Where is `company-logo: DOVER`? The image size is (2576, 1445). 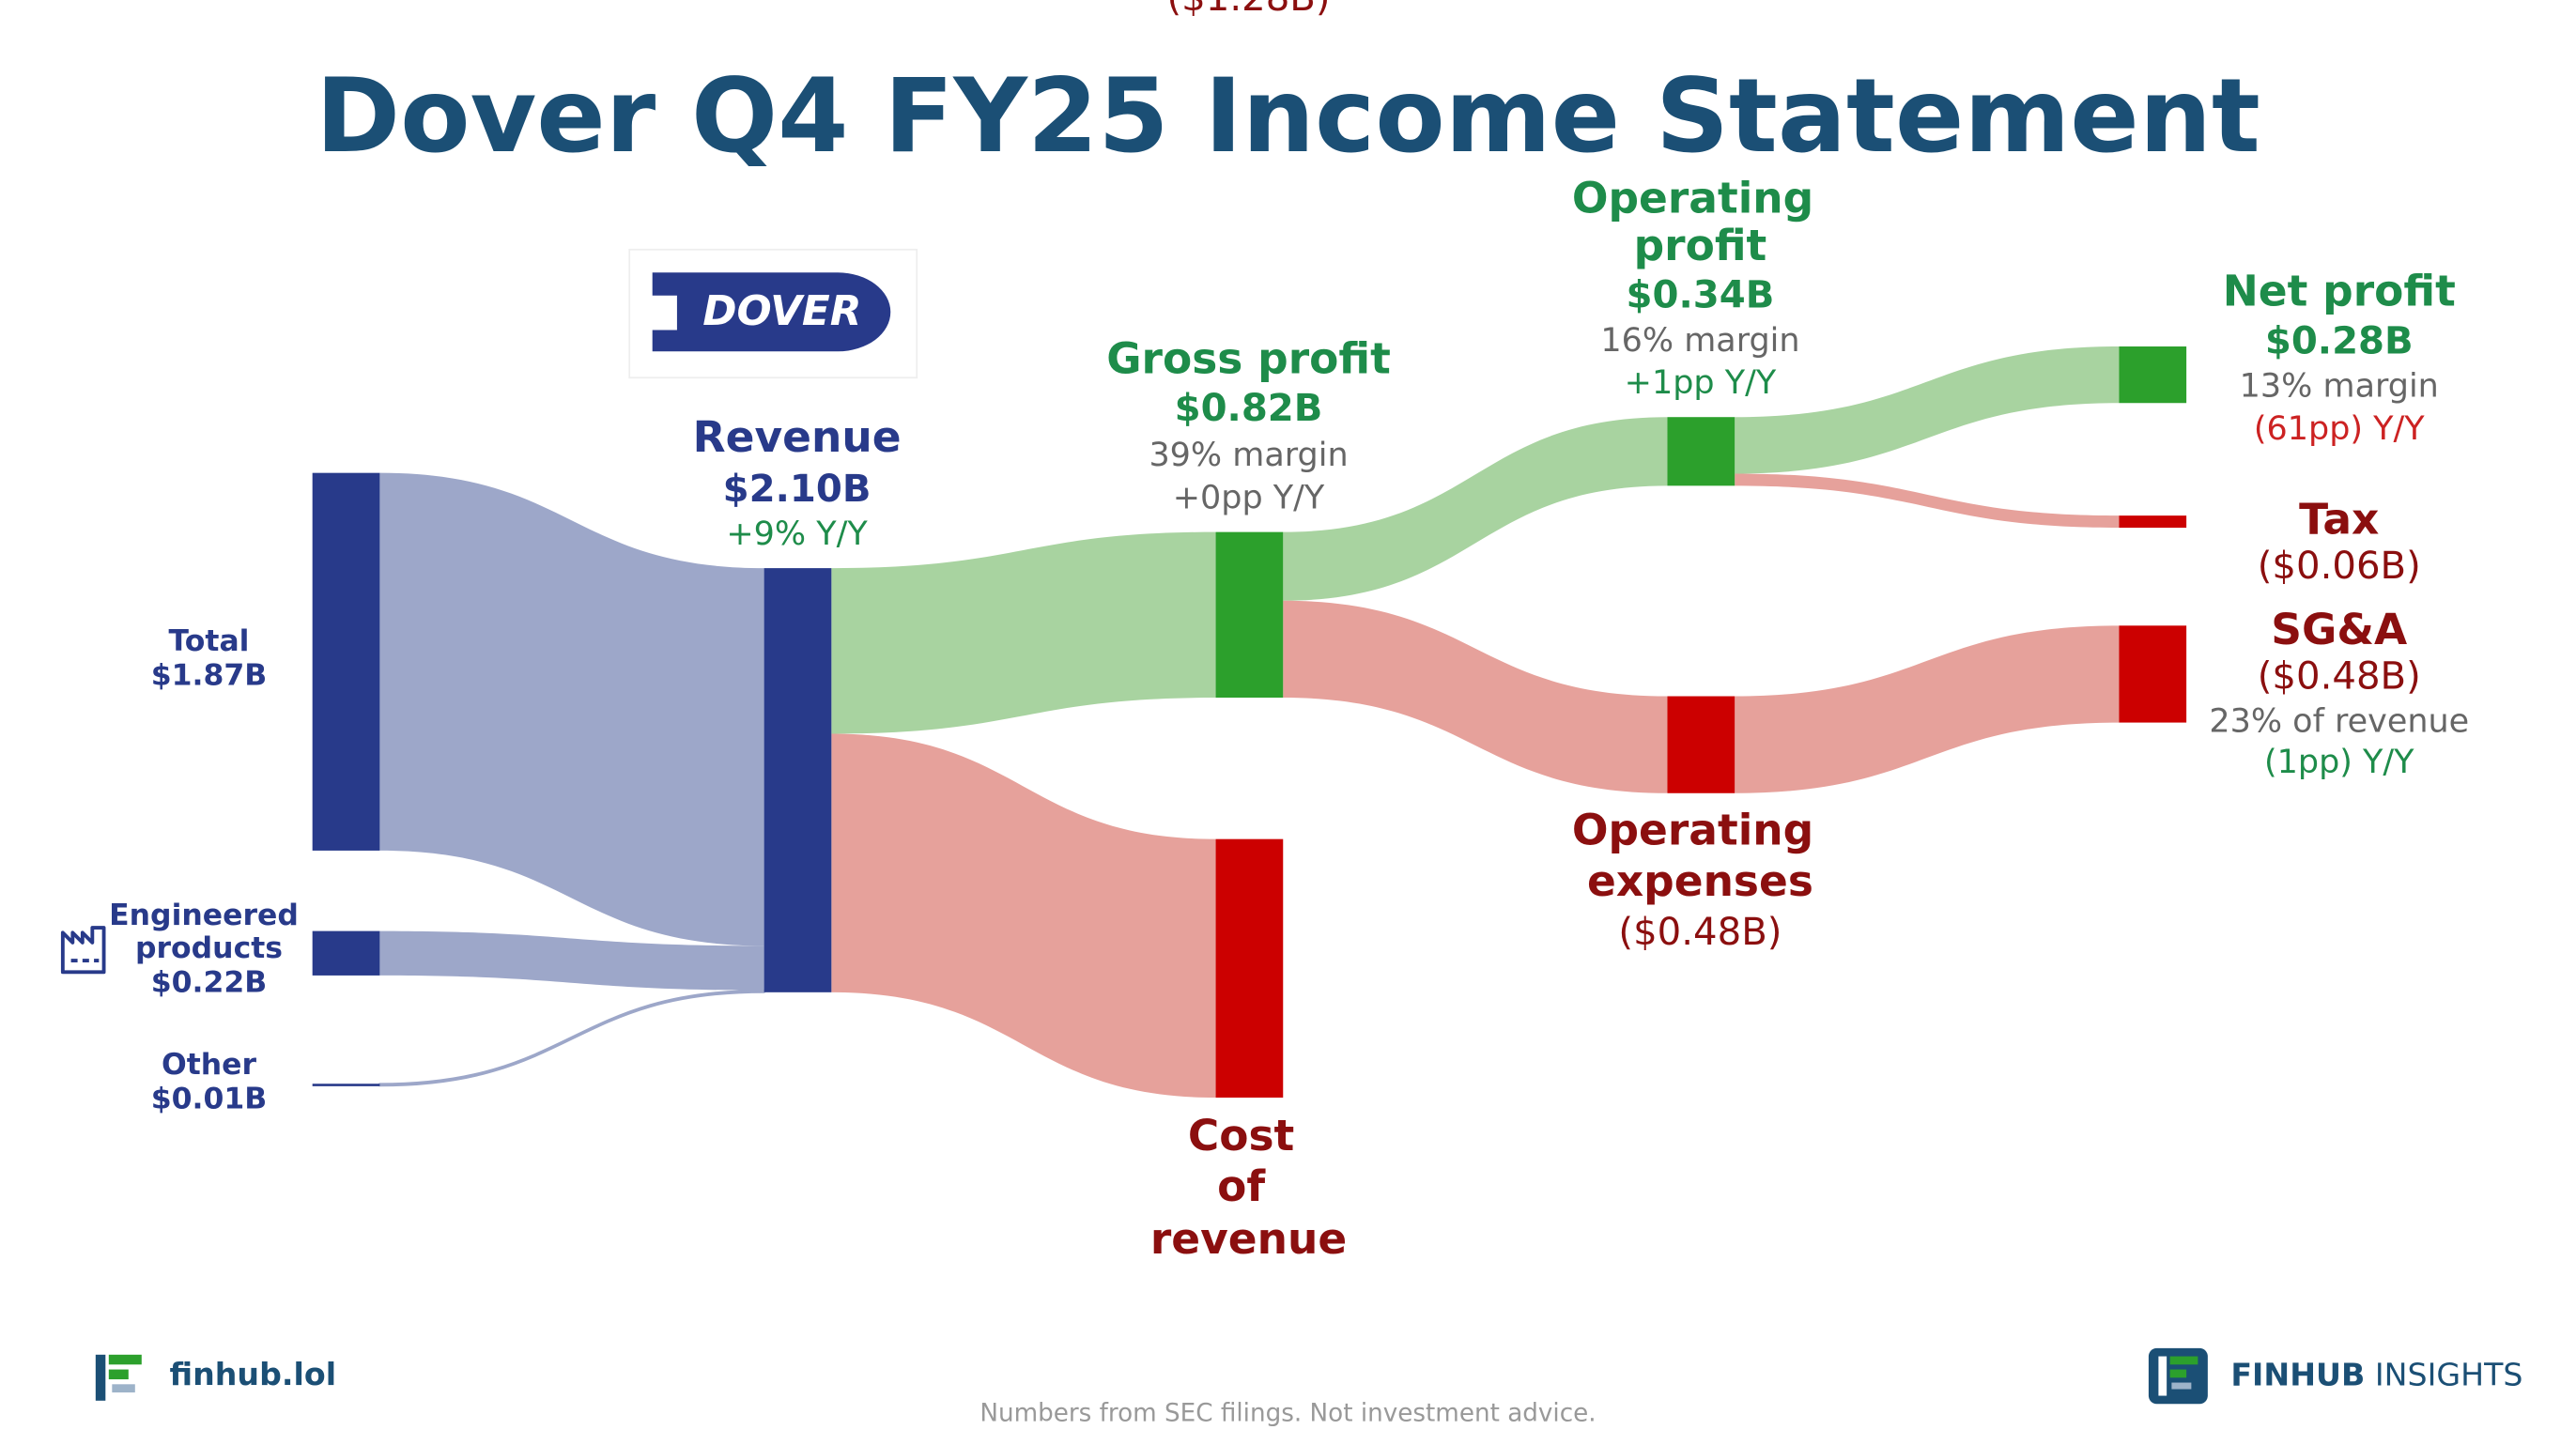
company-logo: DOVER is located at coordinates (773, 314).